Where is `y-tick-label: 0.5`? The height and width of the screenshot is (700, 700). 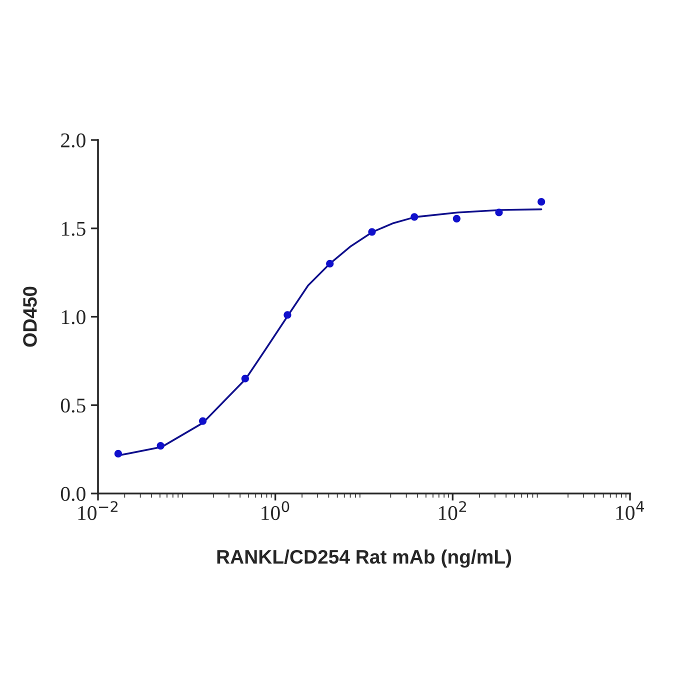
y-tick-label: 0.5 is located at coordinates (73, 405).